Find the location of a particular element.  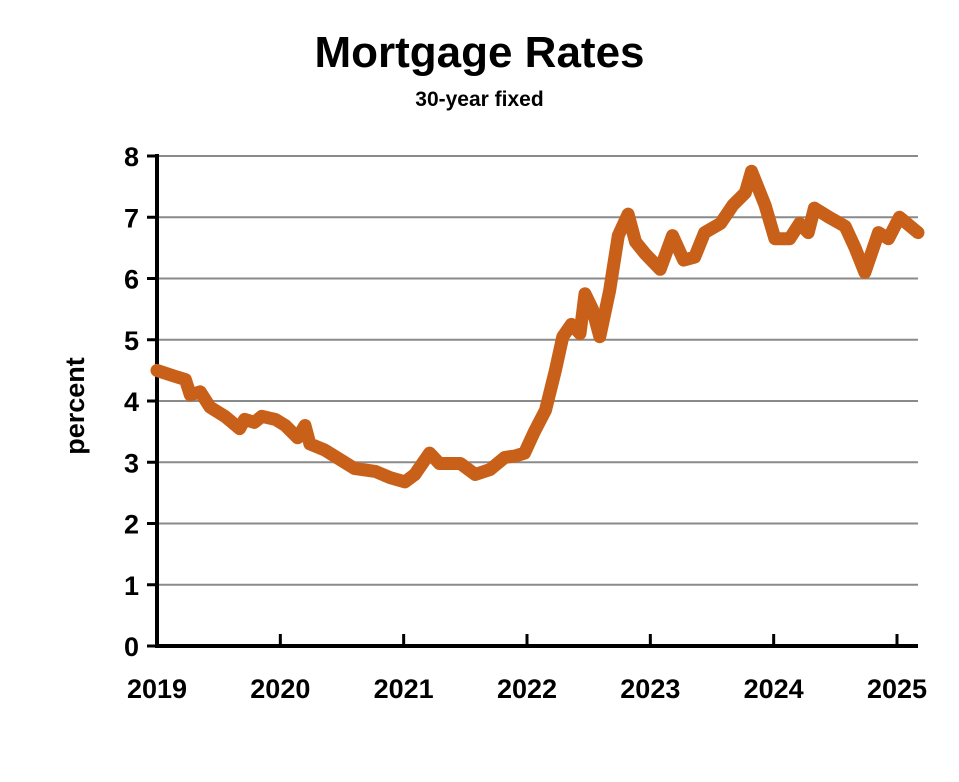

y-tick-label: 2 is located at coordinates (131, 525).